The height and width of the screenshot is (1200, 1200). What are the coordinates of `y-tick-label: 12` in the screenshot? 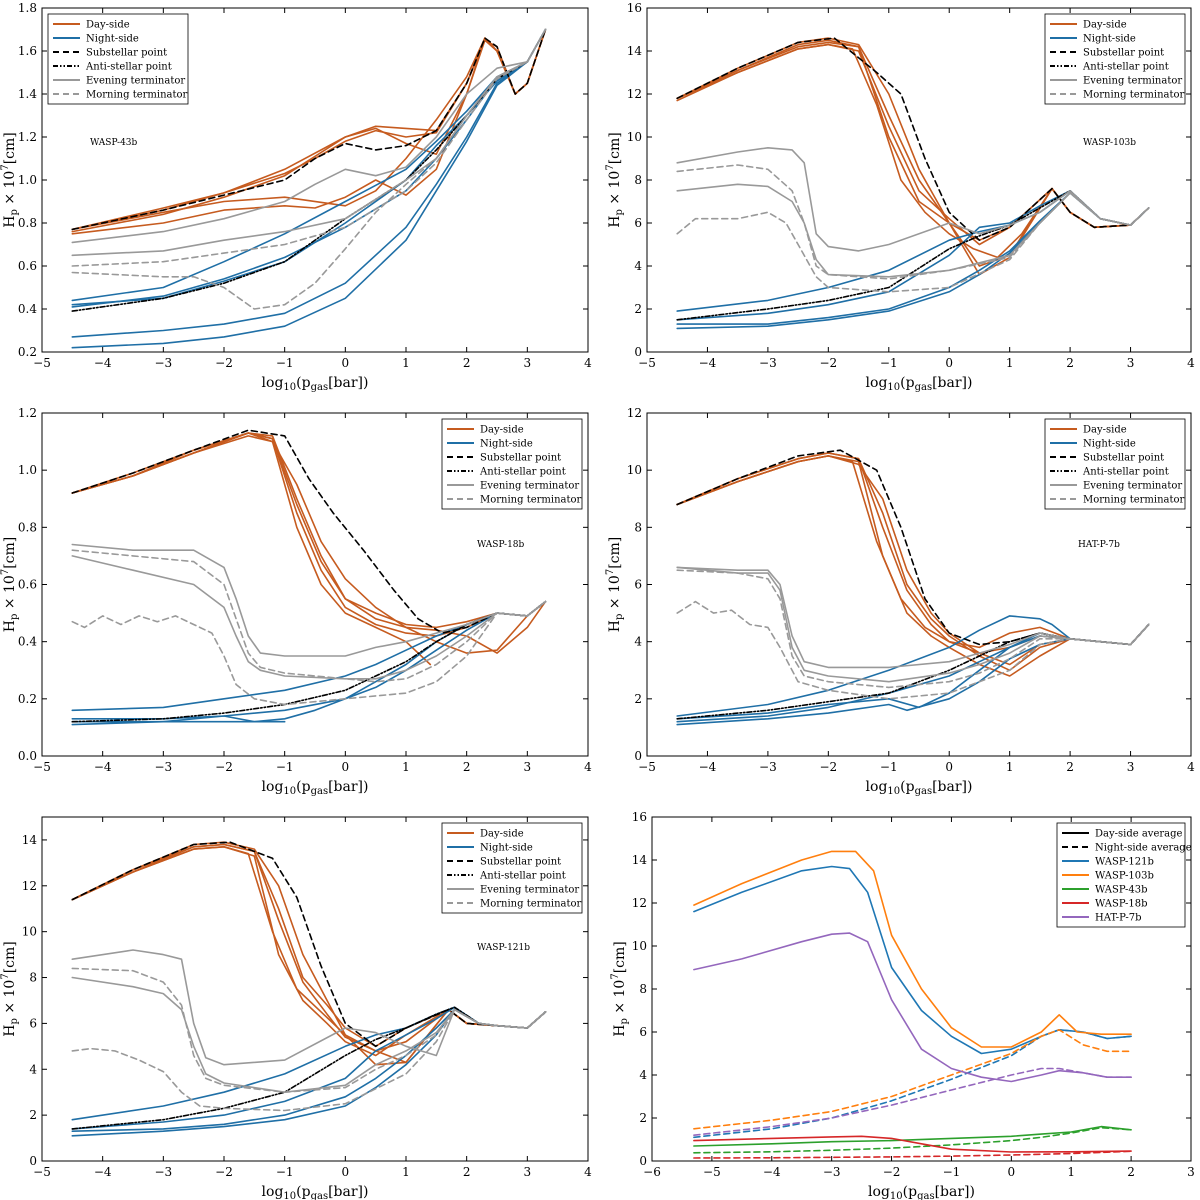 It's located at (634, 413).